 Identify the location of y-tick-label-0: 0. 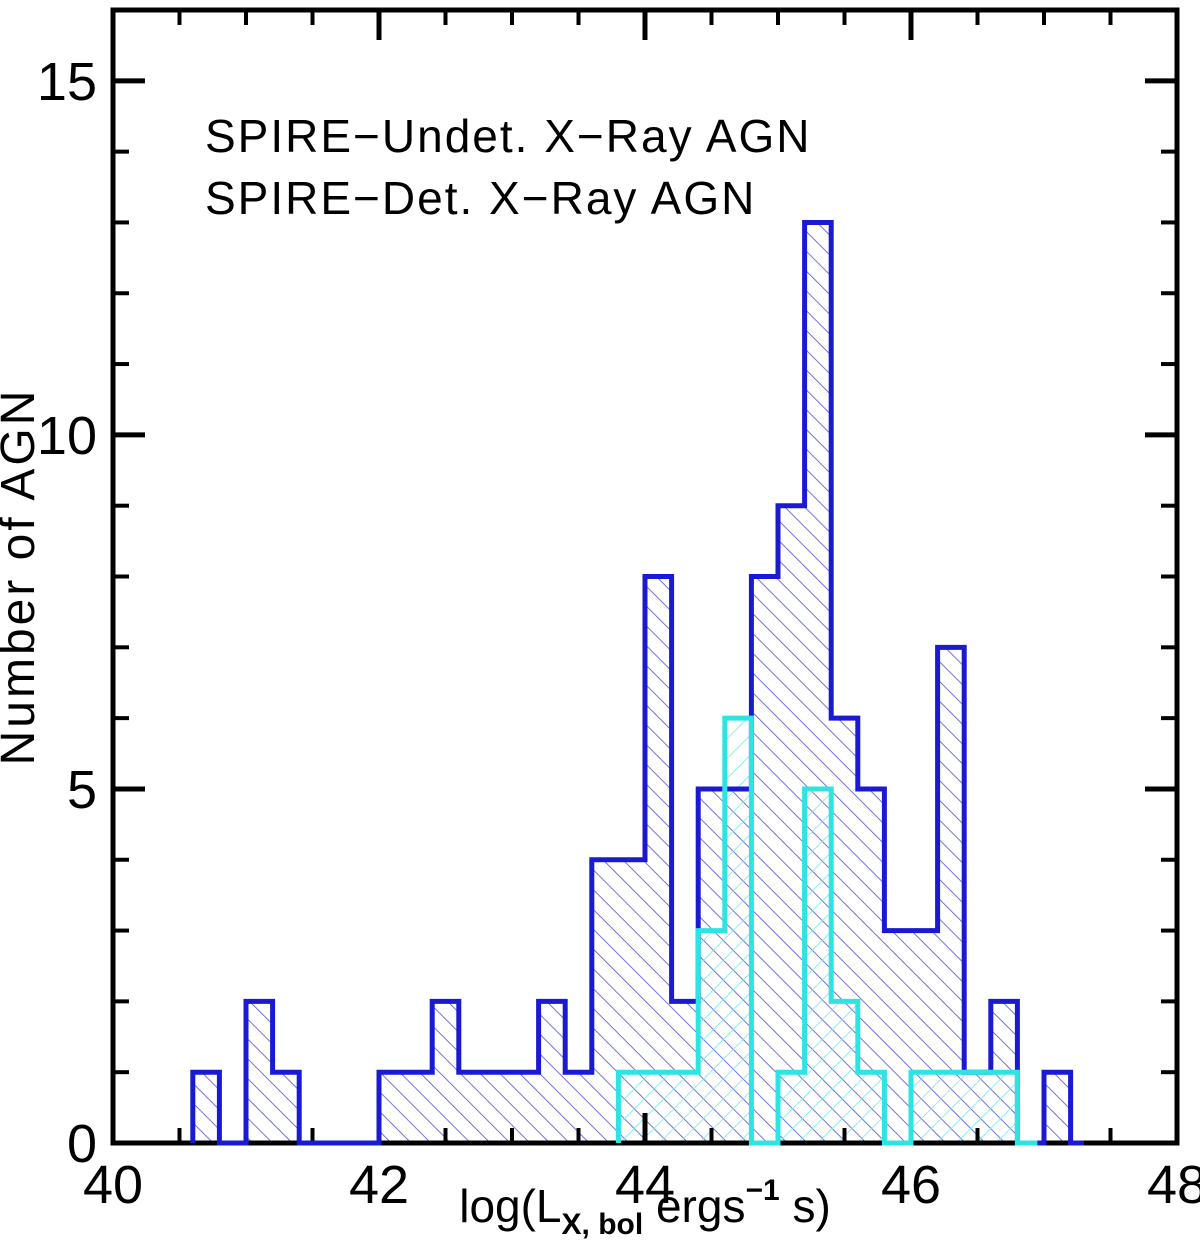
(82, 1144).